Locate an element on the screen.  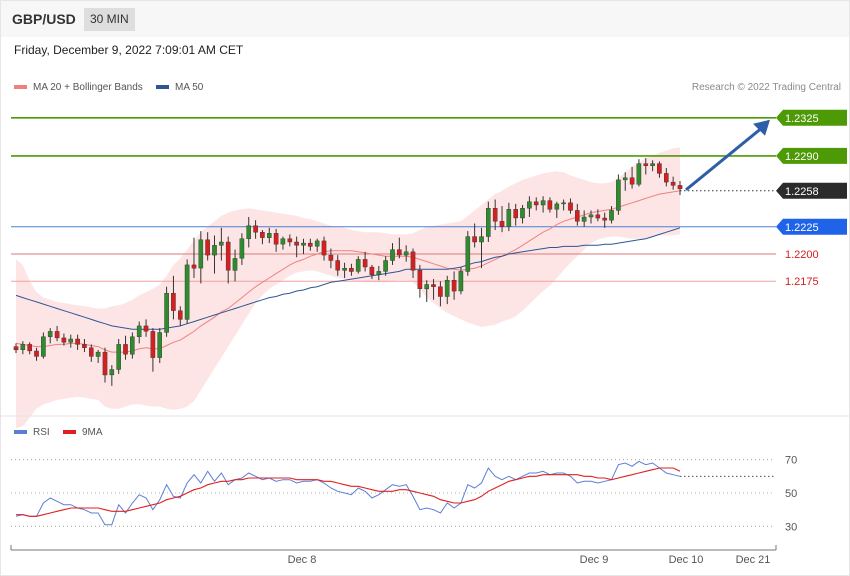
price-tag-label: 1.2290 is located at coordinates (802, 157).